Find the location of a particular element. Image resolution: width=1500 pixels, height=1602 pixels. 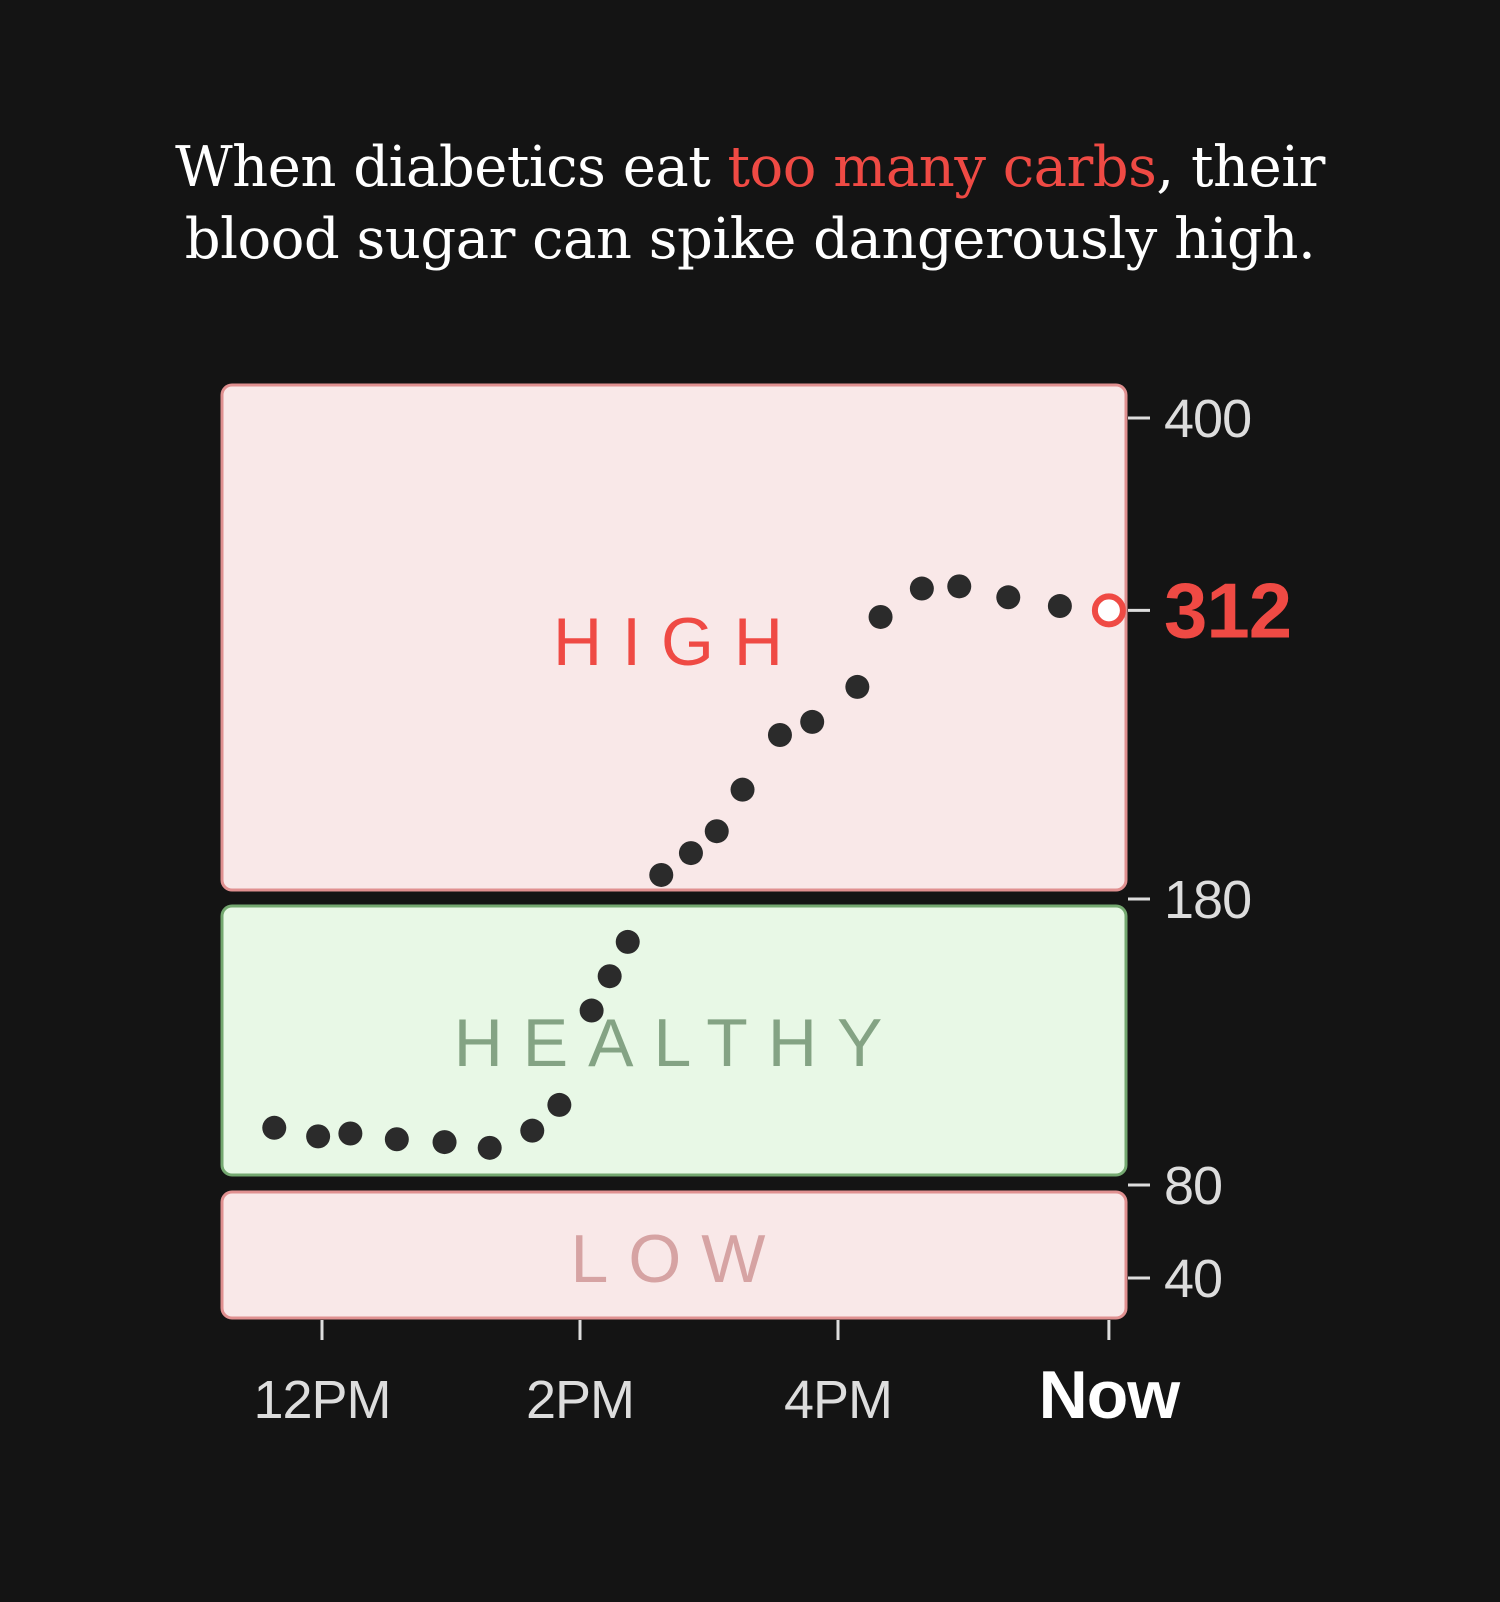

zone-low is located at coordinates (674, 1255).